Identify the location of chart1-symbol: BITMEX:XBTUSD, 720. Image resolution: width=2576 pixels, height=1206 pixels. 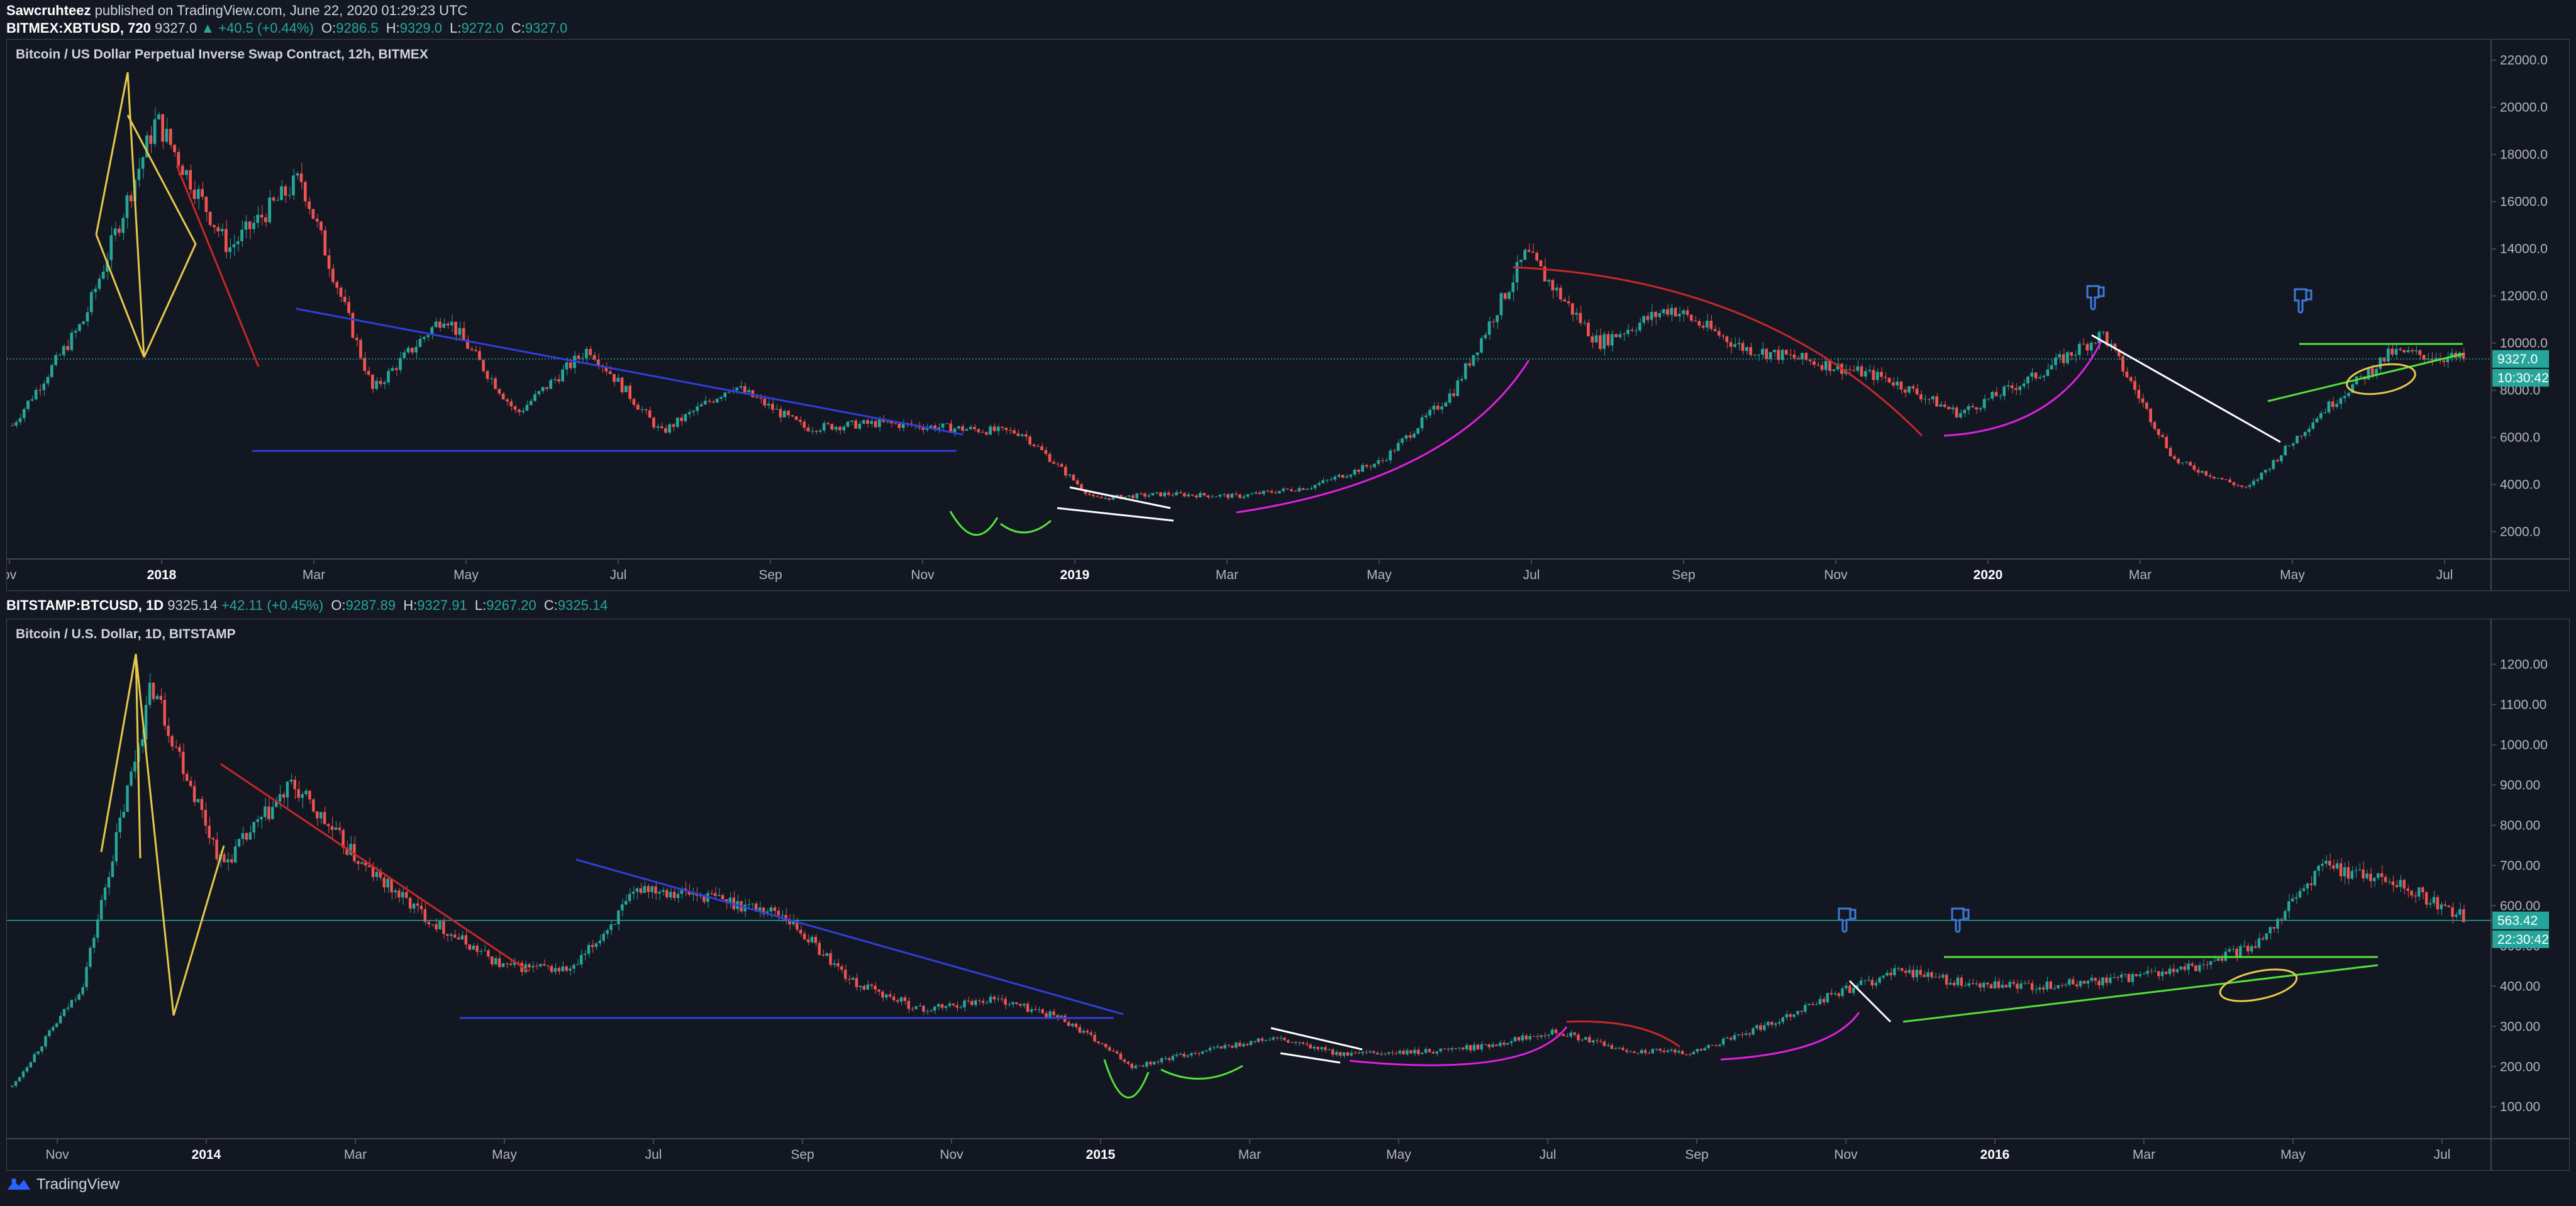
(78, 28).